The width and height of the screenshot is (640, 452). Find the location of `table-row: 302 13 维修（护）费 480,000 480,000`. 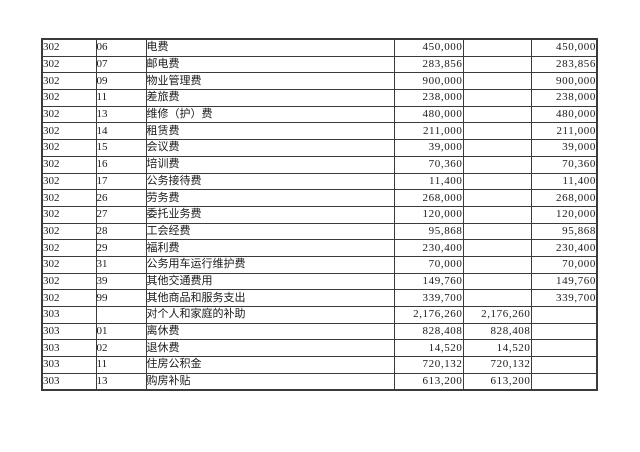

table-row: 302 13 维修（护）费 480,000 480,000 is located at coordinates (319, 114).